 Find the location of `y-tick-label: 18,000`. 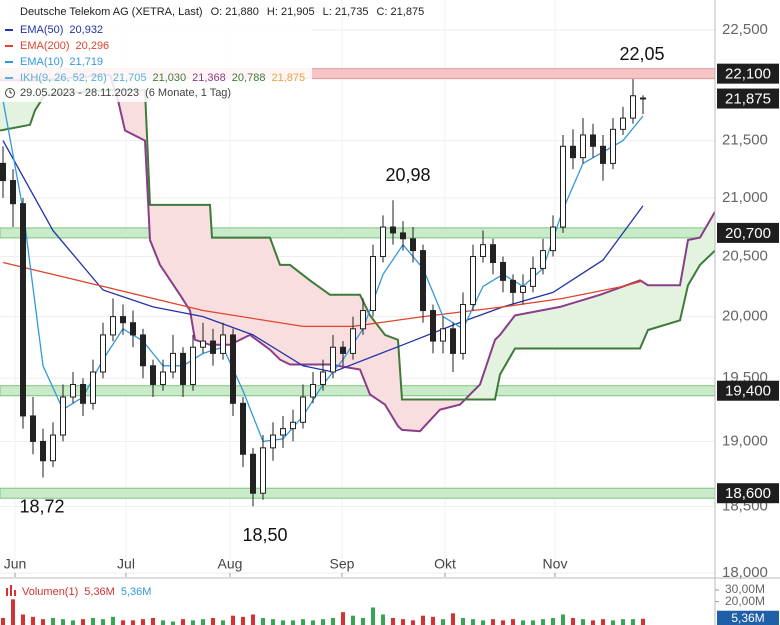

y-tick-label: 18,000 is located at coordinates (745, 572).